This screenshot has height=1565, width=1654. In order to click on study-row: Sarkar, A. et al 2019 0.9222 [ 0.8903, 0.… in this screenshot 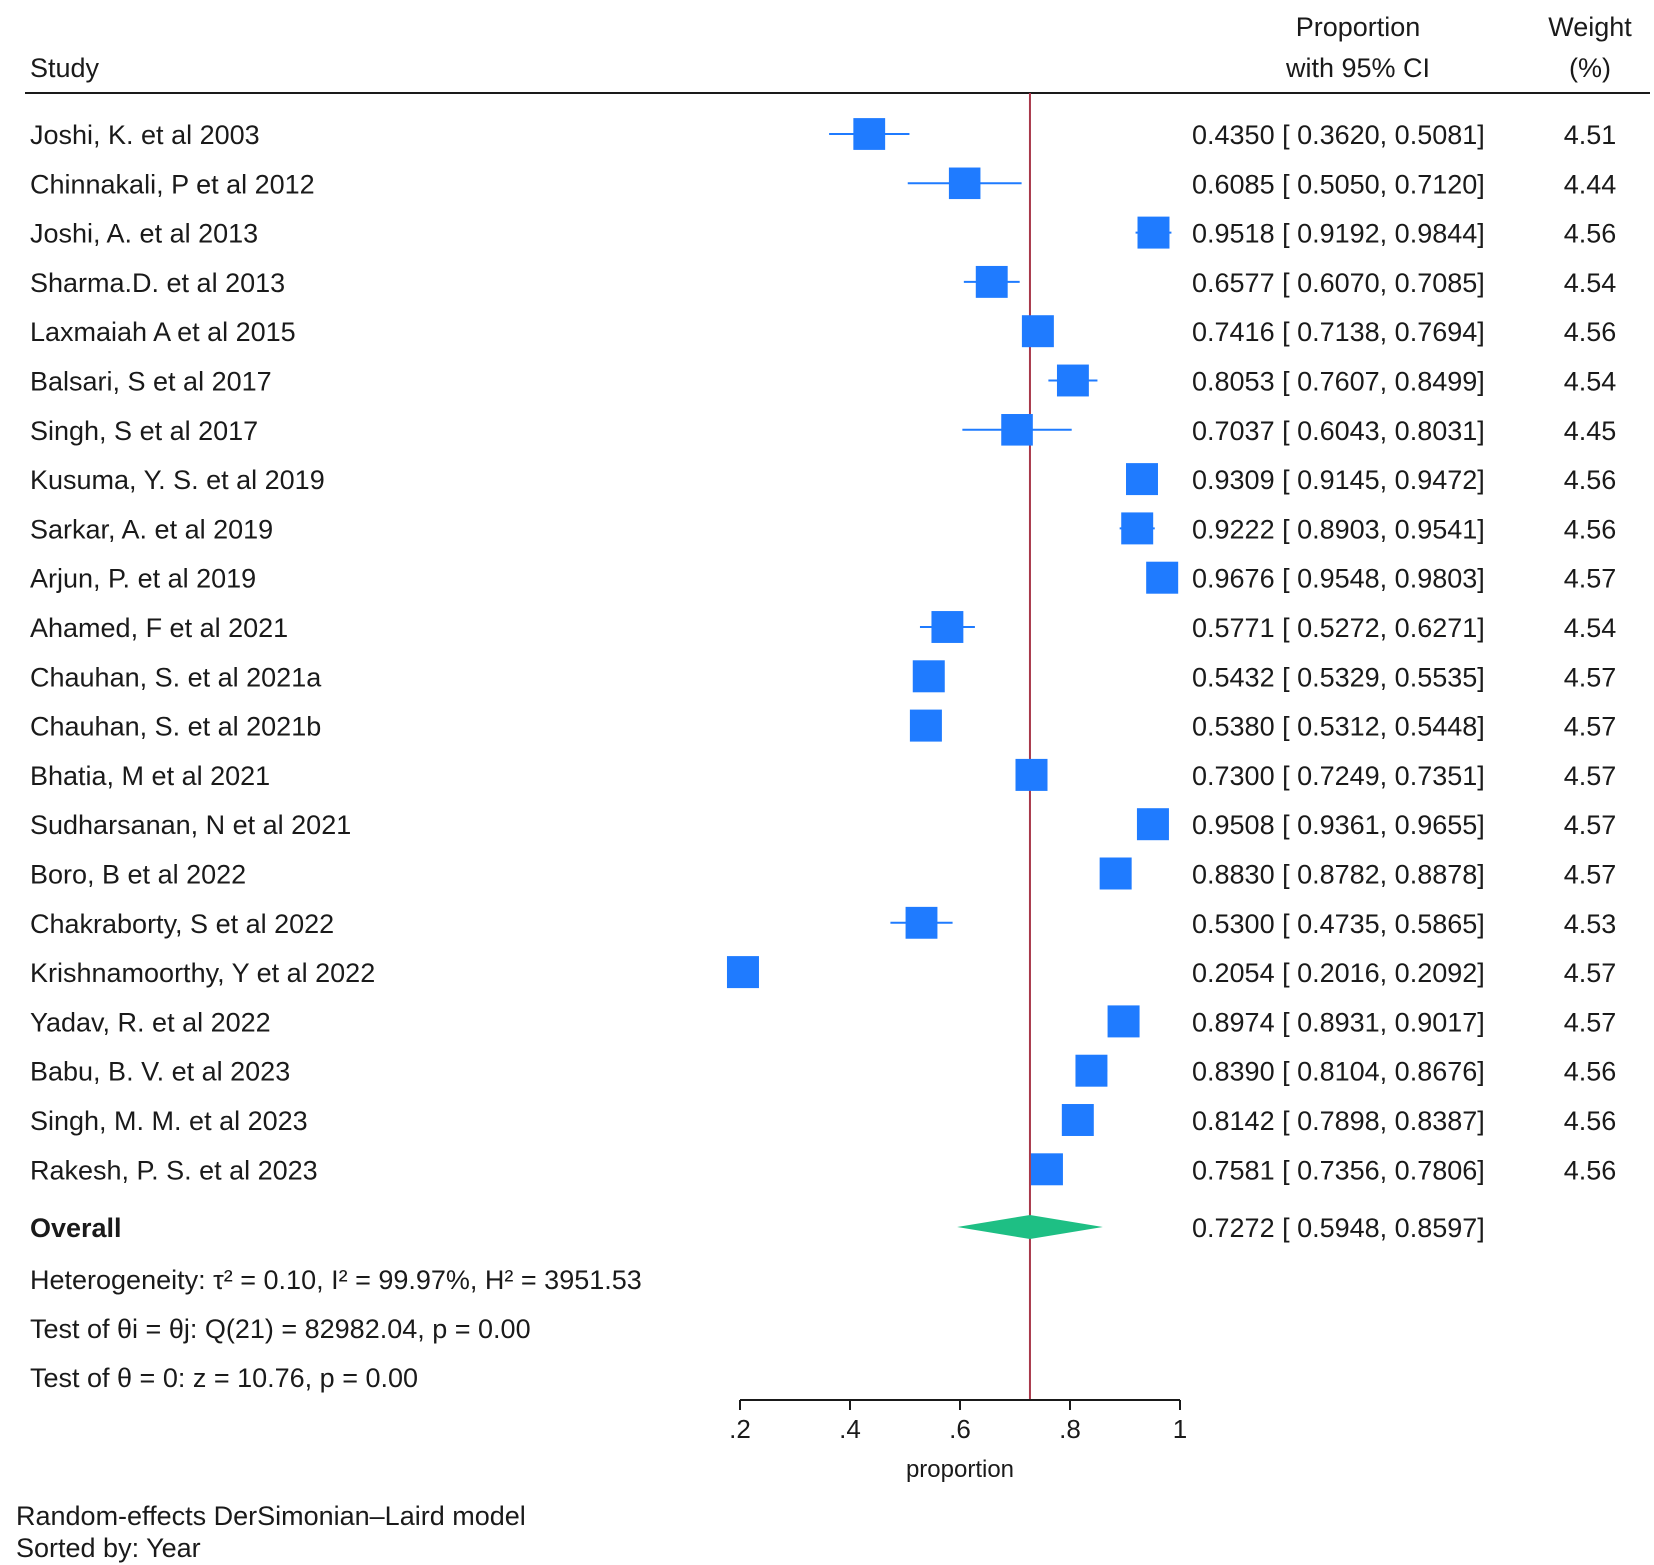, I will do `click(823, 528)`.